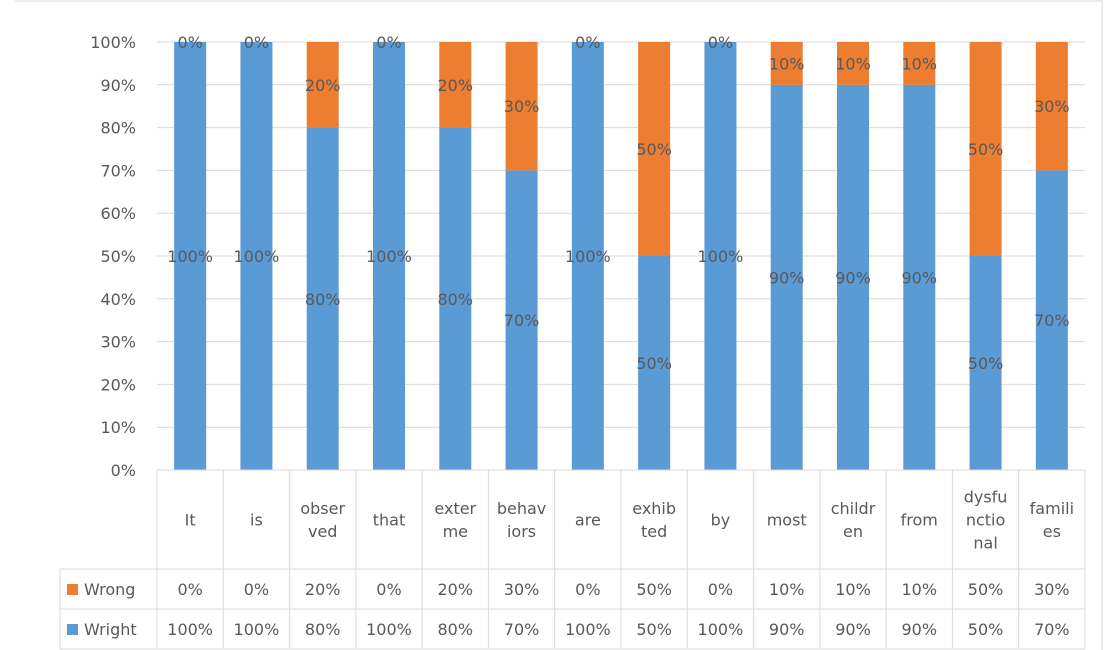 Image resolution: width=1105 pixels, height=650 pixels. What do you see at coordinates (113, 42) in the screenshot?
I see `y-tick-label: 100%` at bounding box center [113, 42].